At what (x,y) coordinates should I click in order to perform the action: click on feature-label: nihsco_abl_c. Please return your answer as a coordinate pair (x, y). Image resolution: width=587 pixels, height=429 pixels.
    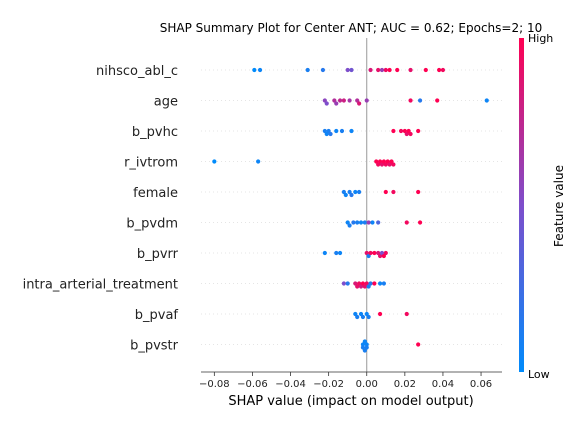
    Looking at the image, I should click on (137, 71).